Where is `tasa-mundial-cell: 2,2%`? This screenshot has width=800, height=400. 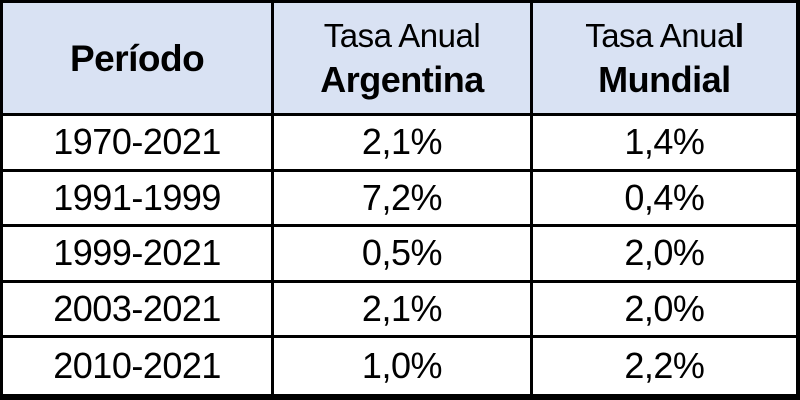
tasa-mundial-cell: 2,2% is located at coordinates (664, 366).